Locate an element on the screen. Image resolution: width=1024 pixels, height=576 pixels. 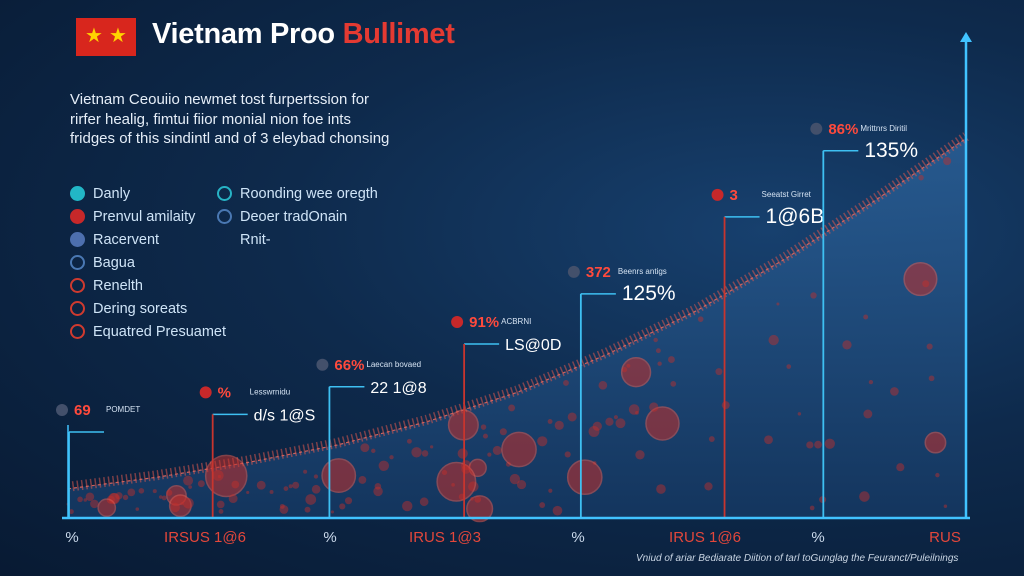
callout-label: Lesswrnidu is located at coordinates (270, 391).